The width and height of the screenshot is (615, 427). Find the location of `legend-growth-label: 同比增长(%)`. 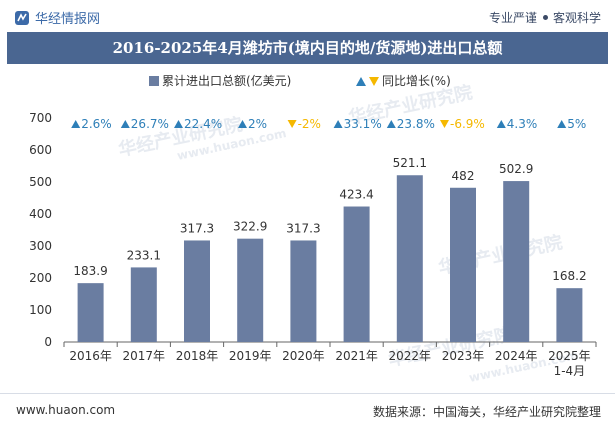

legend-growth-label: 同比增长(%) is located at coordinates (416, 81).